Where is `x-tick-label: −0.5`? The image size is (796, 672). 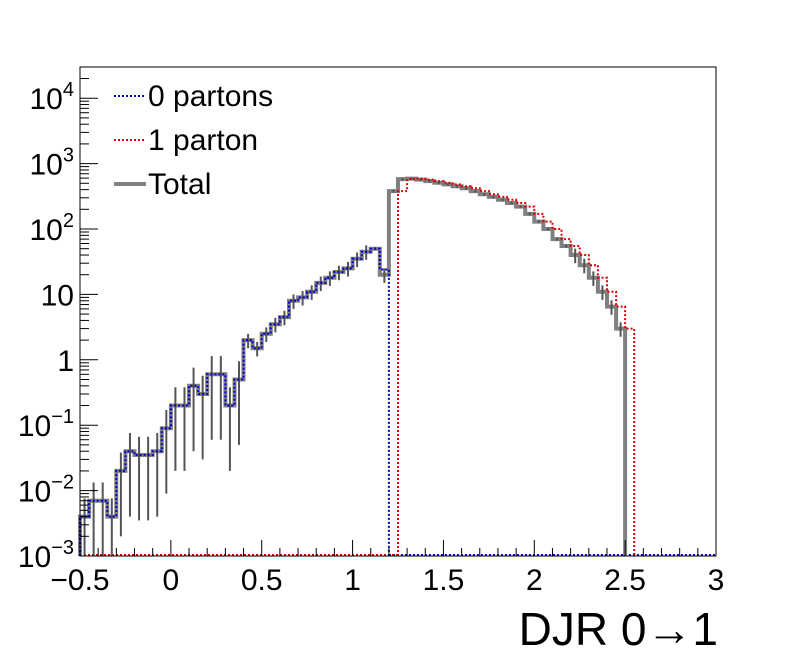 x-tick-label: −0.5 is located at coordinates (79, 580).